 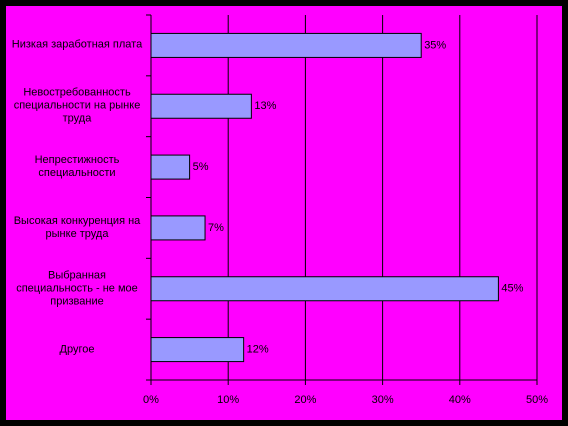 I want to click on category-label: Непрестижность специальности, so click(x=77, y=167).